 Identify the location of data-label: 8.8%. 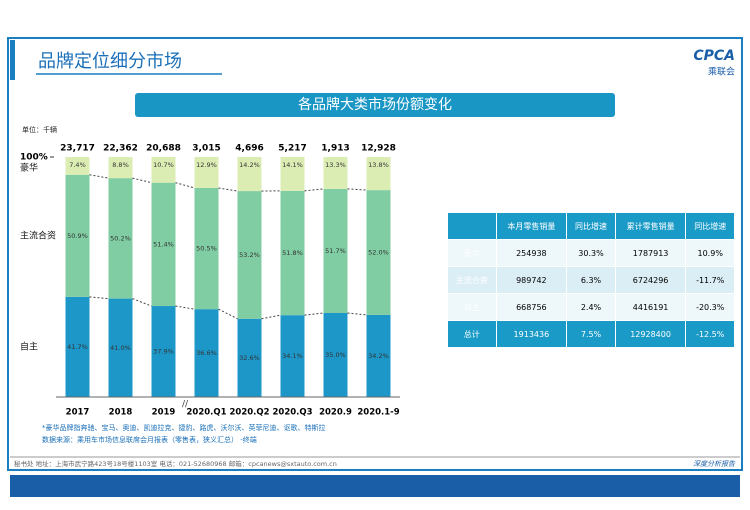
(120, 165).